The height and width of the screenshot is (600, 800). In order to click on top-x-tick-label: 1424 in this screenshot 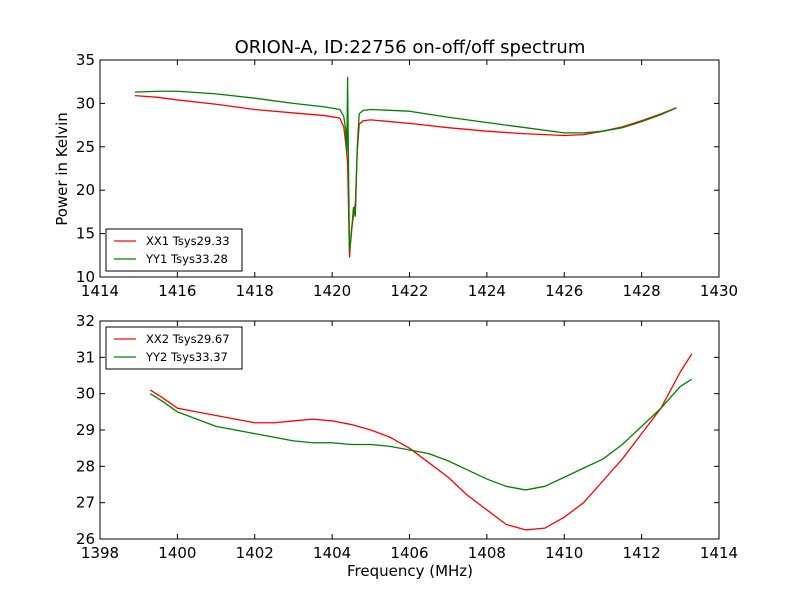, I will do `click(487, 291)`.